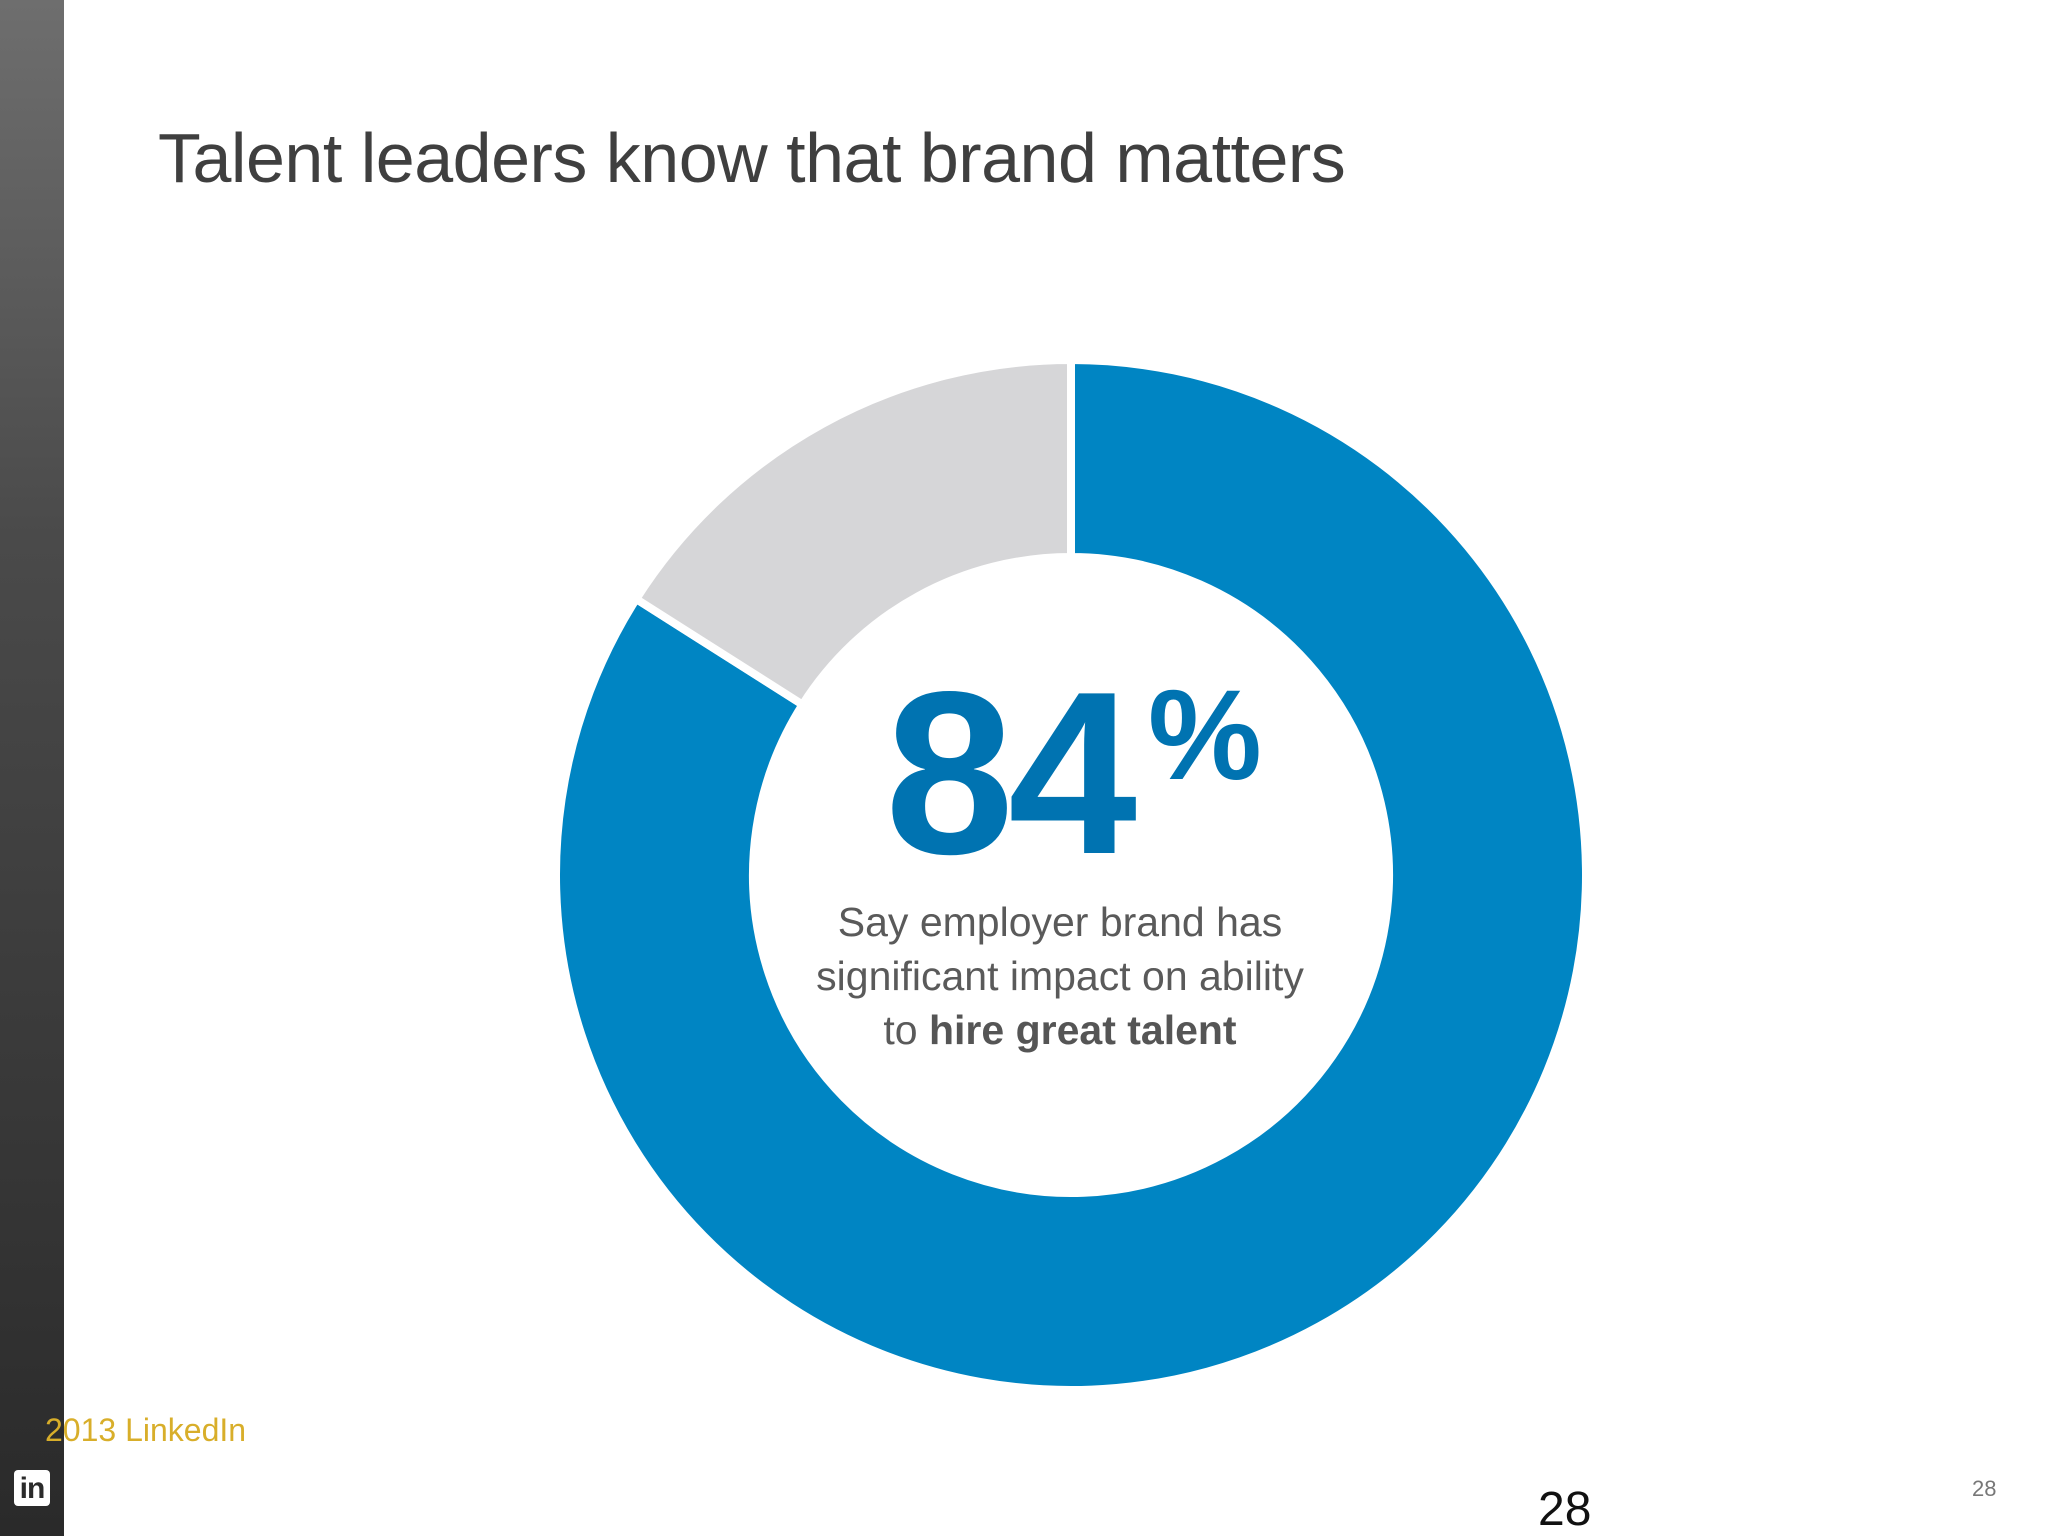  Describe the element at coordinates (1205, 735) in the screenshot. I see `stat-percent-sign: %` at that location.